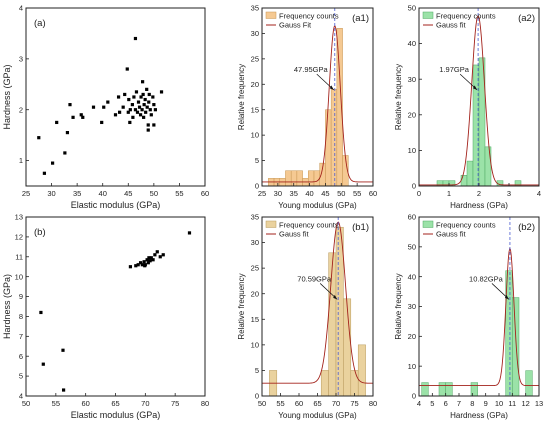 The width and height of the screenshot is (550, 427). What do you see at coordinates (506, 297) in the screenshot?
I see `annotation-arrowhead-b2` at bounding box center [506, 297].